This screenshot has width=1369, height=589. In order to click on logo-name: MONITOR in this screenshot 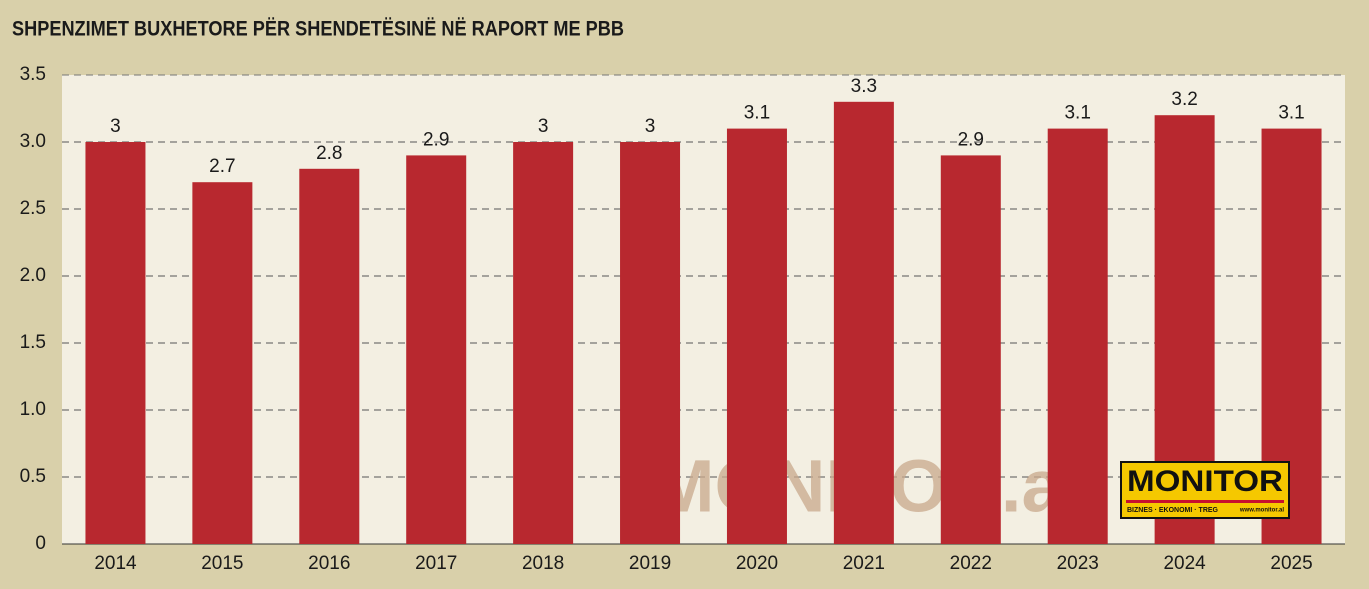, I will do `click(1205, 481)`.